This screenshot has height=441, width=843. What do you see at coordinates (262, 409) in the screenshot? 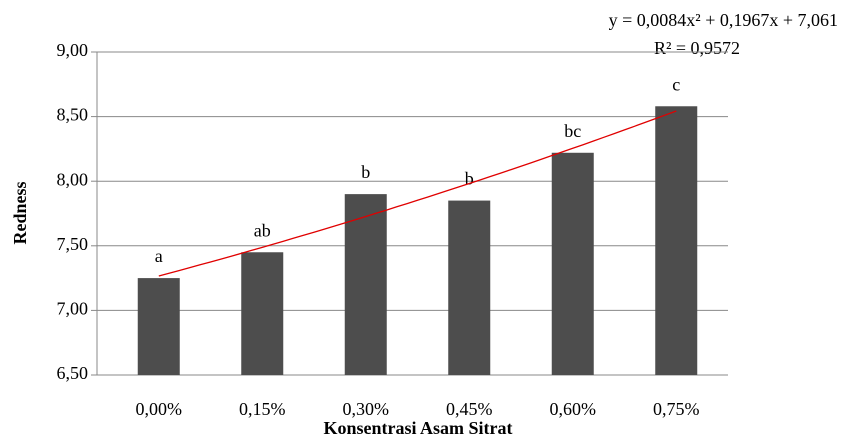
I see `x-tick-label: 0,15%` at bounding box center [262, 409].